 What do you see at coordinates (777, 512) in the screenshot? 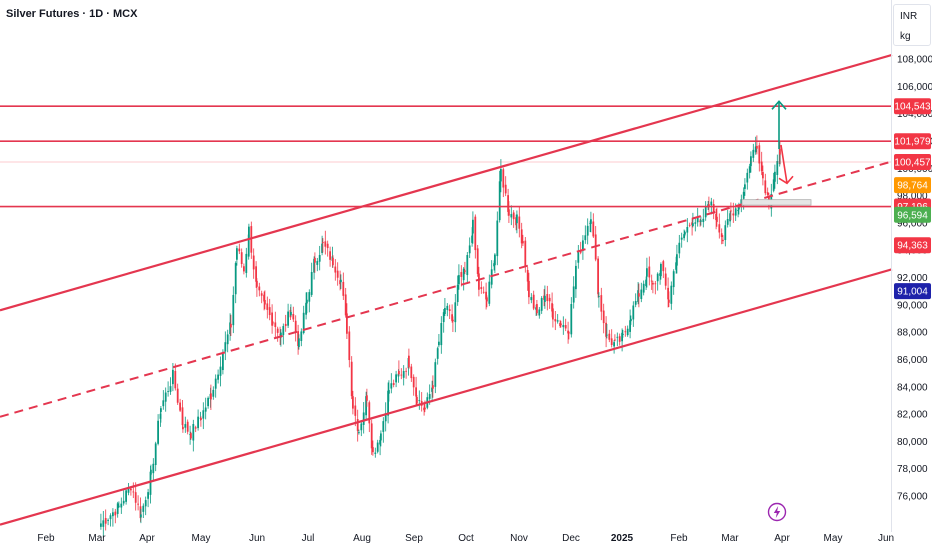
I see `flash-icon` at bounding box center [777, 512].